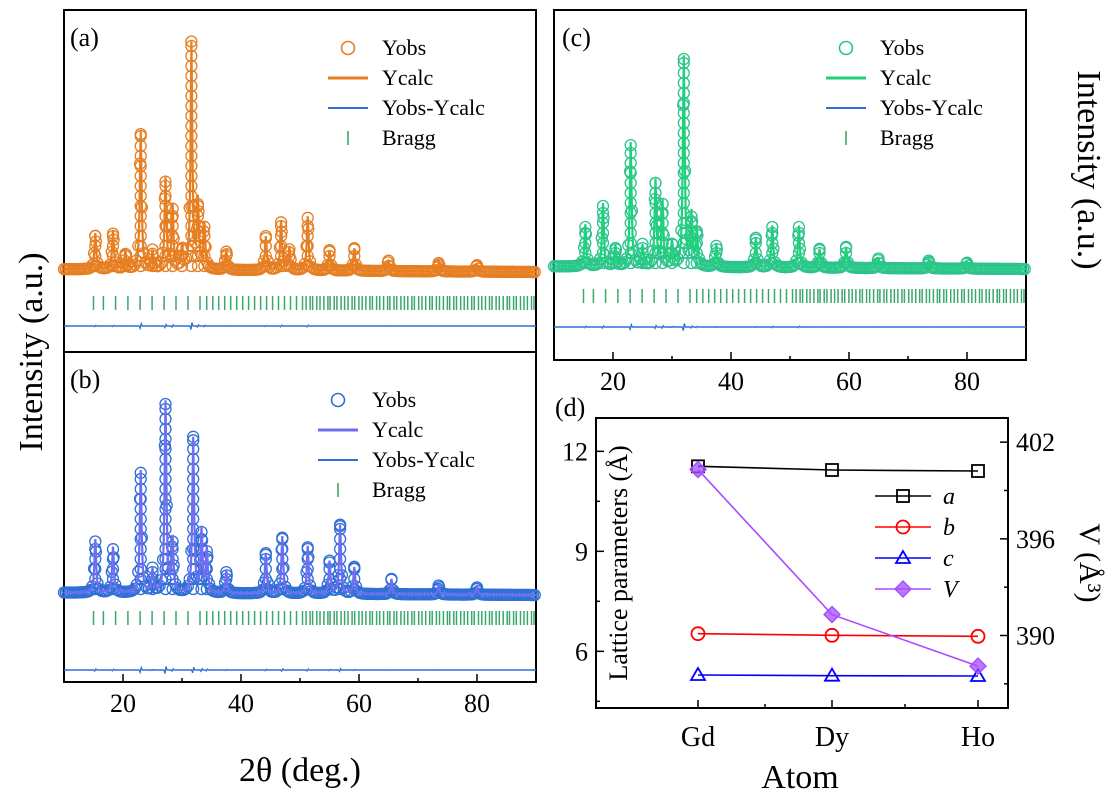 The image size is (1110, 795). I want to click on diff-line, so click(300, 326).